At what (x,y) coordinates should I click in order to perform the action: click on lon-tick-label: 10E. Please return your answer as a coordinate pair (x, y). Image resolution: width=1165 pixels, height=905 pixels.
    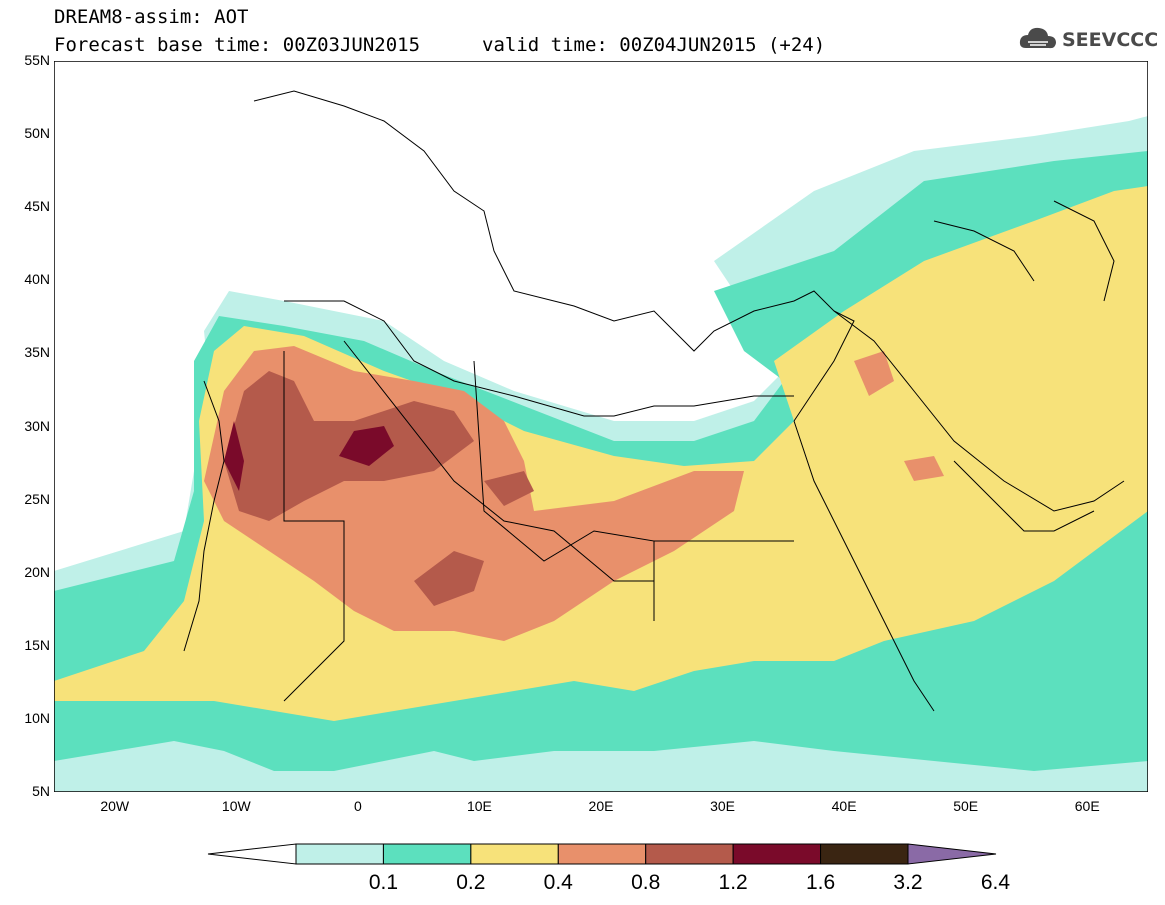
    Looking at the image, I should click on (479, 806).